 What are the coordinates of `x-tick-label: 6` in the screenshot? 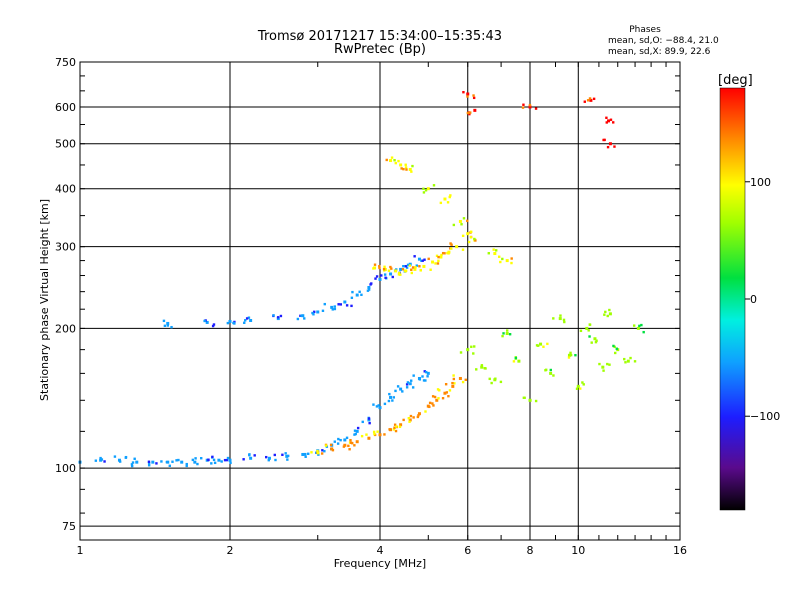 It's located at (467, 550).